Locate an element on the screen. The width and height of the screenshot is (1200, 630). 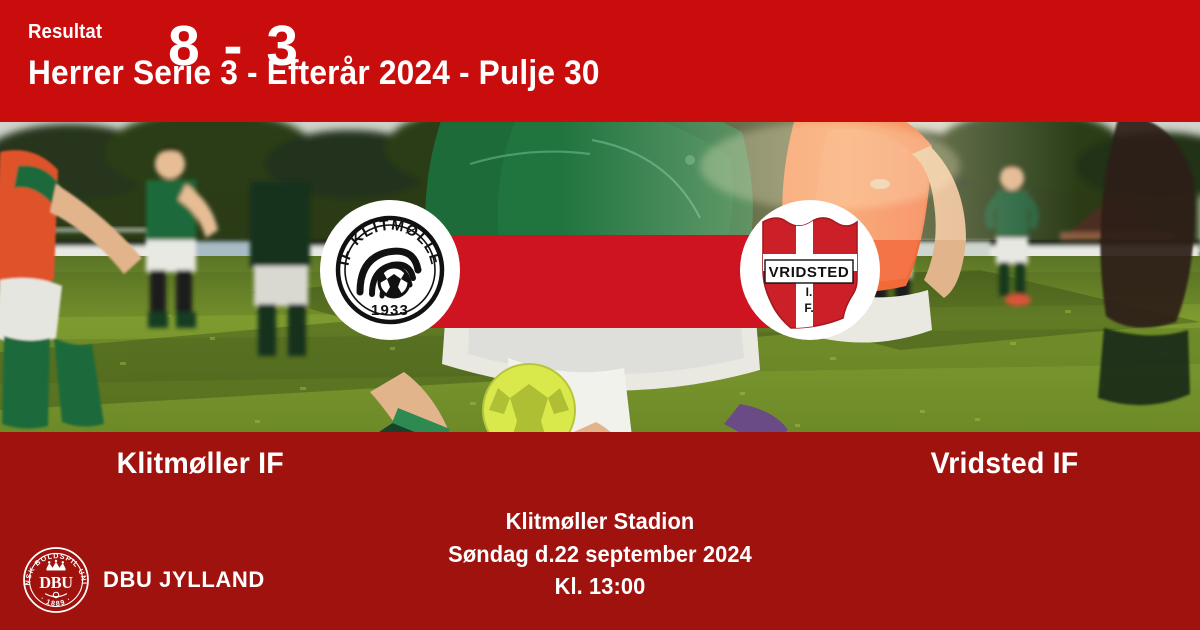
crest-year-label: 1933 is located at coordinates (390, 310).